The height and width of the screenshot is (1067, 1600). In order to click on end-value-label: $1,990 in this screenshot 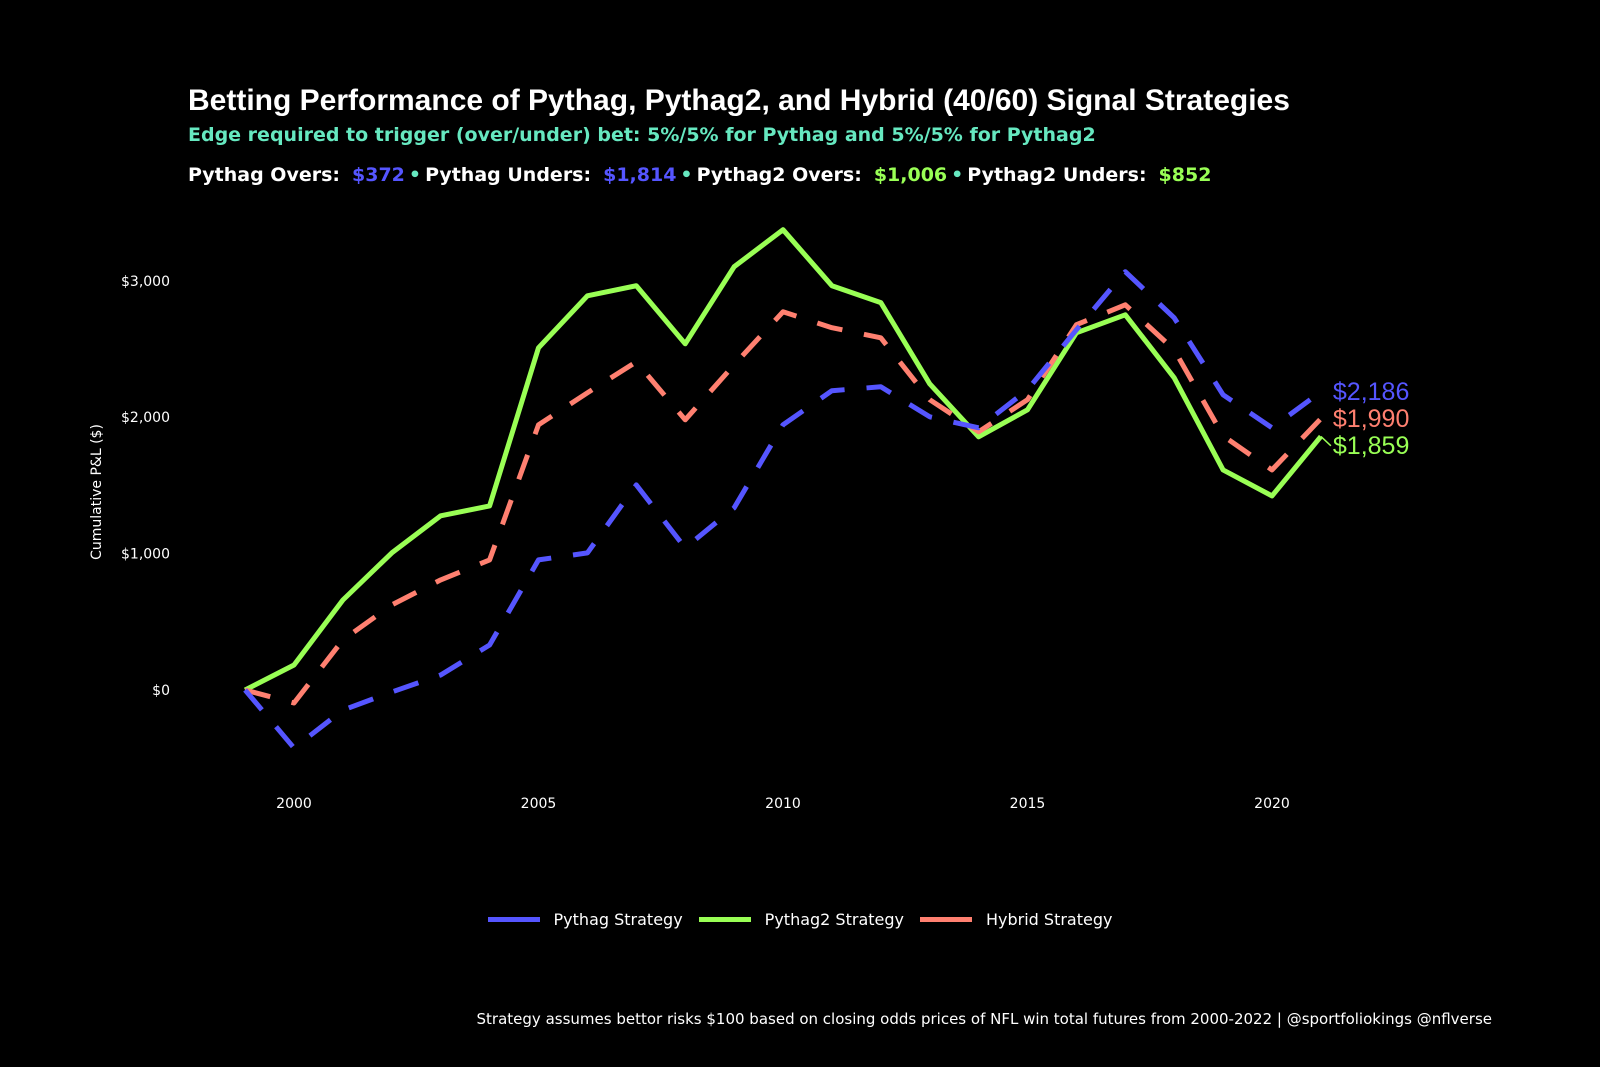, I will do `click(1371, 419)`.